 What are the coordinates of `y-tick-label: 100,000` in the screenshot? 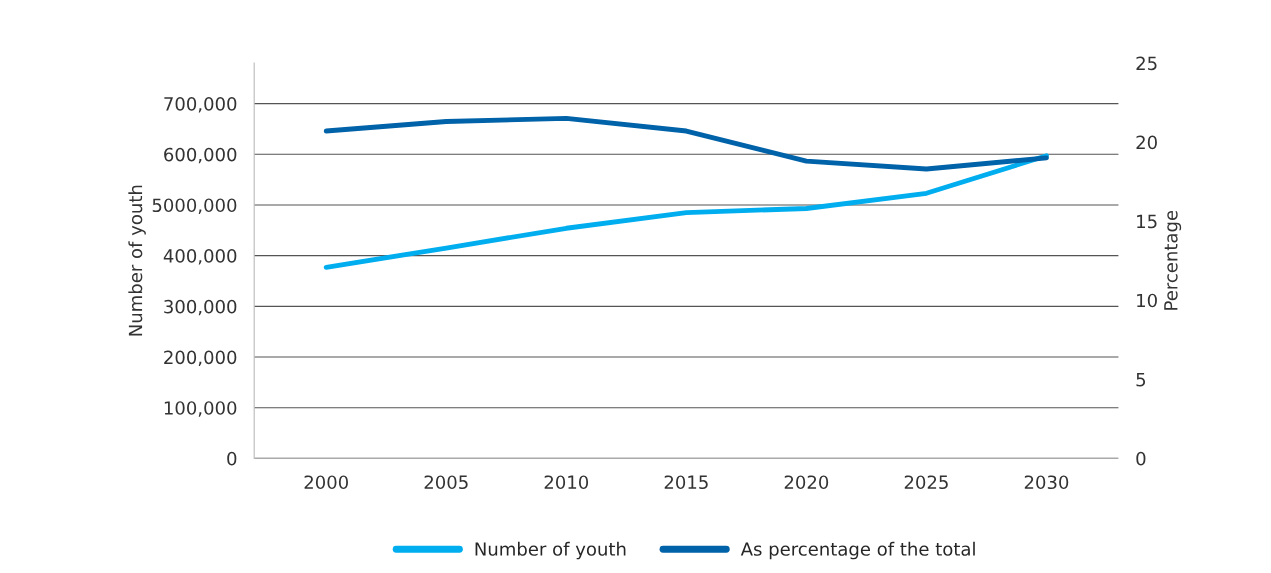 It's located at (200, 409).